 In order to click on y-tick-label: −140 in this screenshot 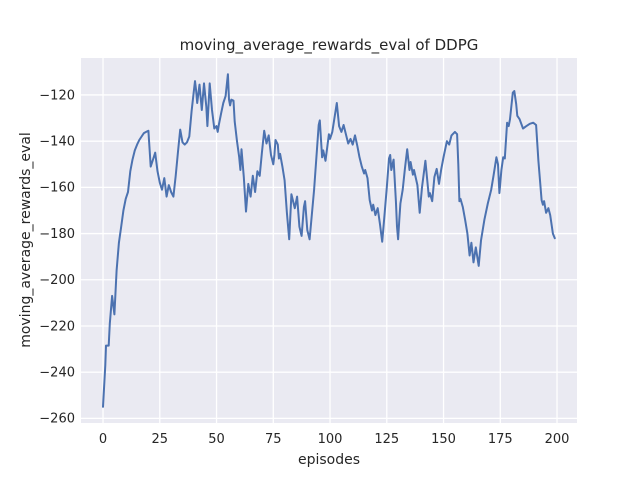, I will do `click(57, 141)`.